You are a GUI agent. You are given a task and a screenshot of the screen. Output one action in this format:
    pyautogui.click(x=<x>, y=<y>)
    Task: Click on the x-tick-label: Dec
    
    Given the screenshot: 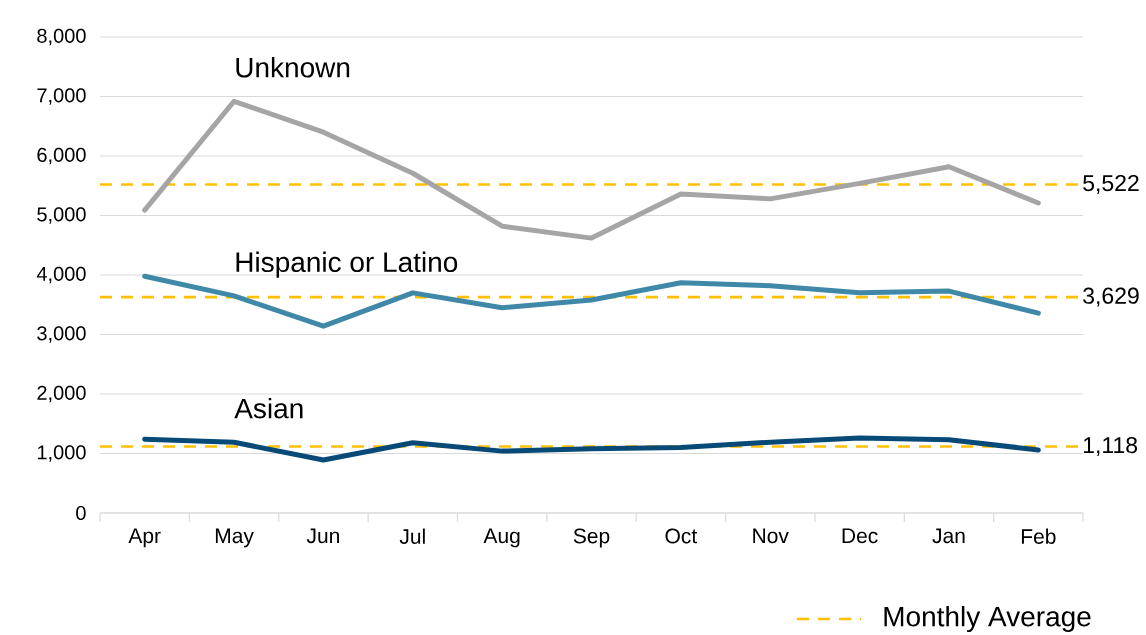 What is the action you would take?
    pyautogui.click(x=860, y=536)
    